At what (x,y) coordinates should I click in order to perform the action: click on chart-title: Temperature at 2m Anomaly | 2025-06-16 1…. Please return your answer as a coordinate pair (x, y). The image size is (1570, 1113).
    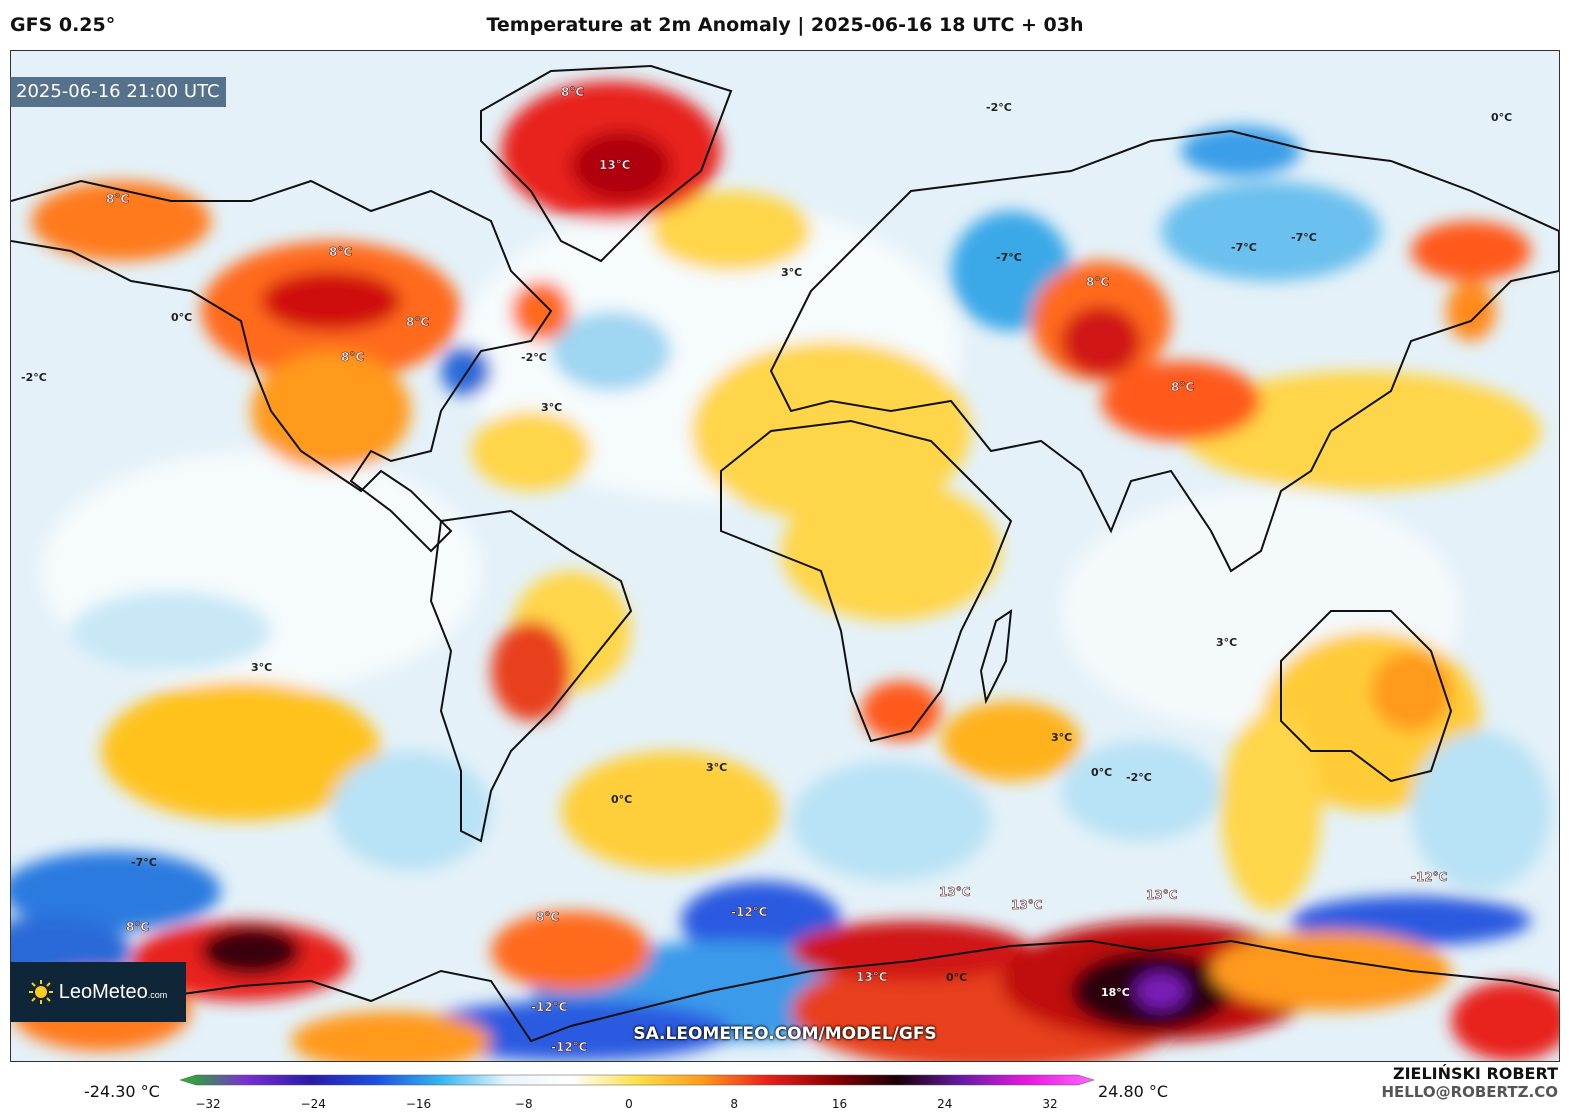
    Looking at the image, I should click on (785, 25).